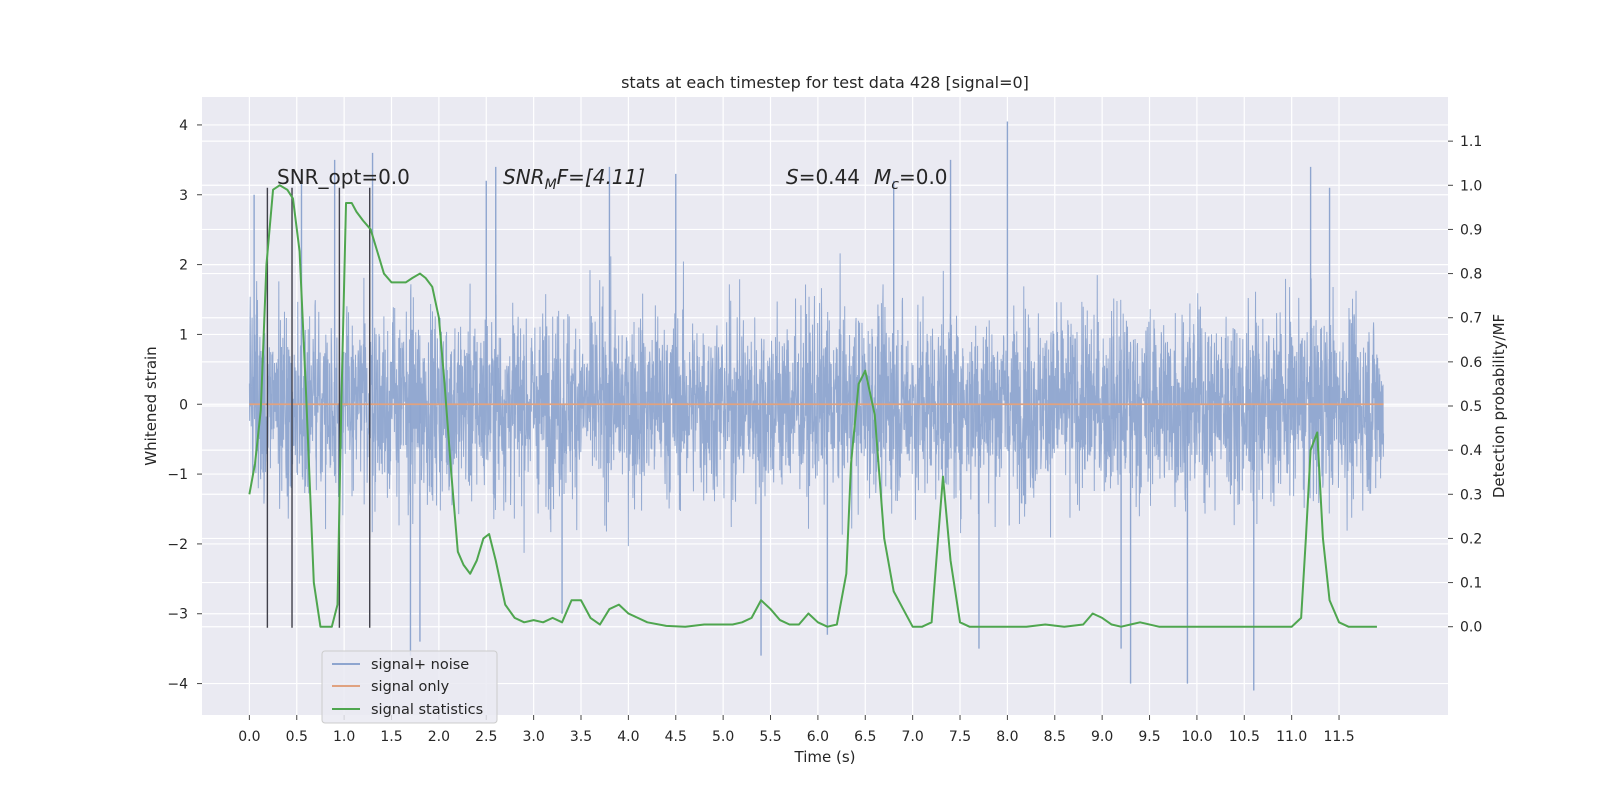  What do you see at coordinates (177, 615) in the screenshot?
I see `y-tick-label-left: −3` at bounding box center [177, 615].